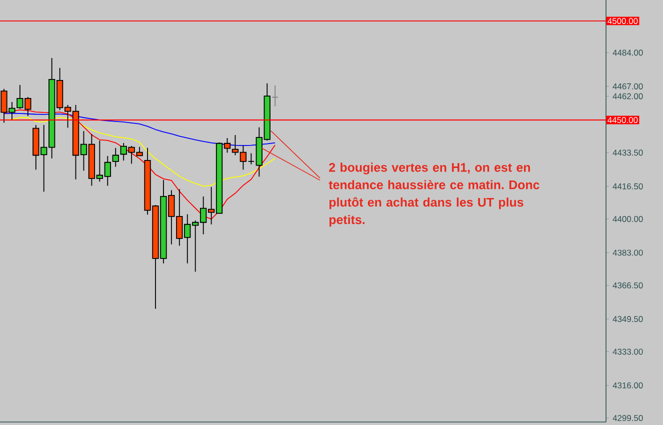 The height and width of the screenshot is (425, 663). Describe the element at coordinates (627, 53) in the screenshot. I see `y-tick-label: 4484.00` at that location.